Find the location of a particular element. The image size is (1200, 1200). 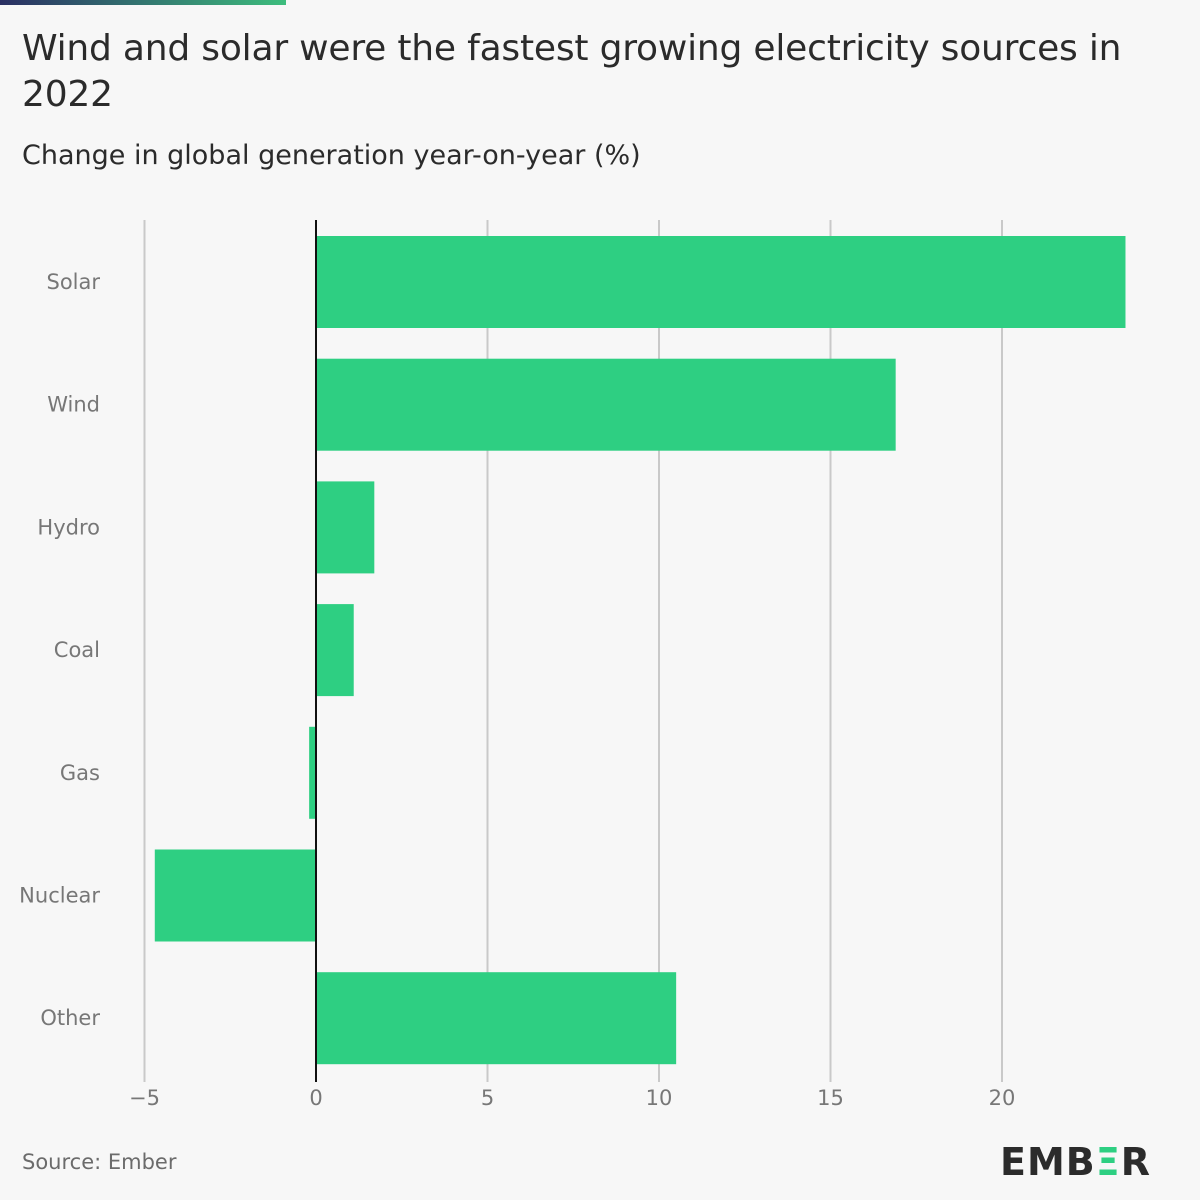

ember-logo: EMBΞR is located at coordinates (1075, 1162).